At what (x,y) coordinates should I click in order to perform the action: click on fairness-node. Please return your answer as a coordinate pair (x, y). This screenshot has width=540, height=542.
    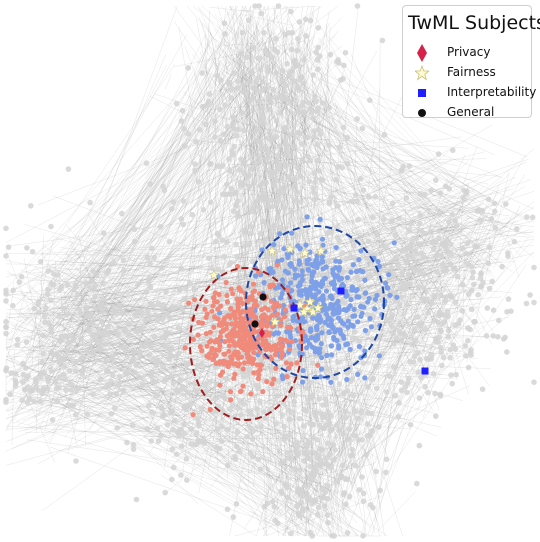
    Looking at the image, I should click on (304, 311).